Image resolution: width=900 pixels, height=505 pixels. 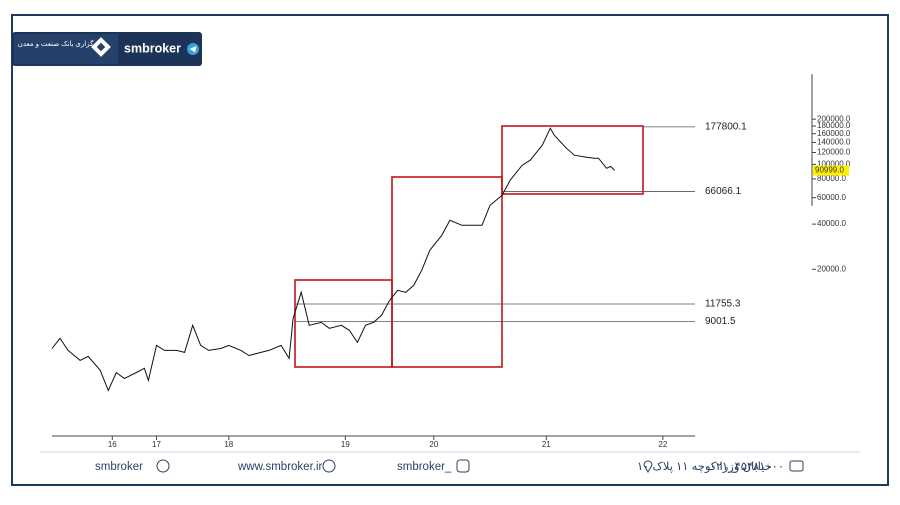 I want to click on footer-address: خیابان وزرا کوچه ۱۱ پلاک ۱۰, so click(x=704, y=467).